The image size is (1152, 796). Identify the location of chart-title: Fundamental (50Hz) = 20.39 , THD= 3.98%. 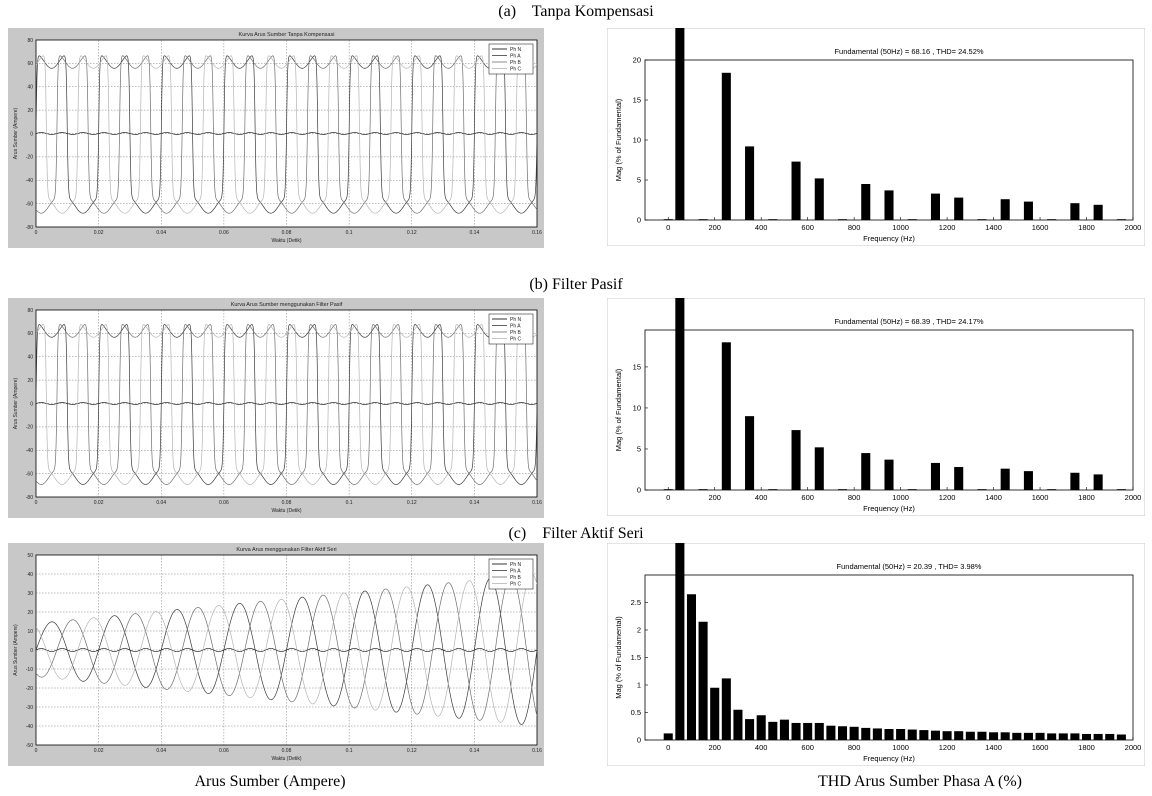
(909, 566).